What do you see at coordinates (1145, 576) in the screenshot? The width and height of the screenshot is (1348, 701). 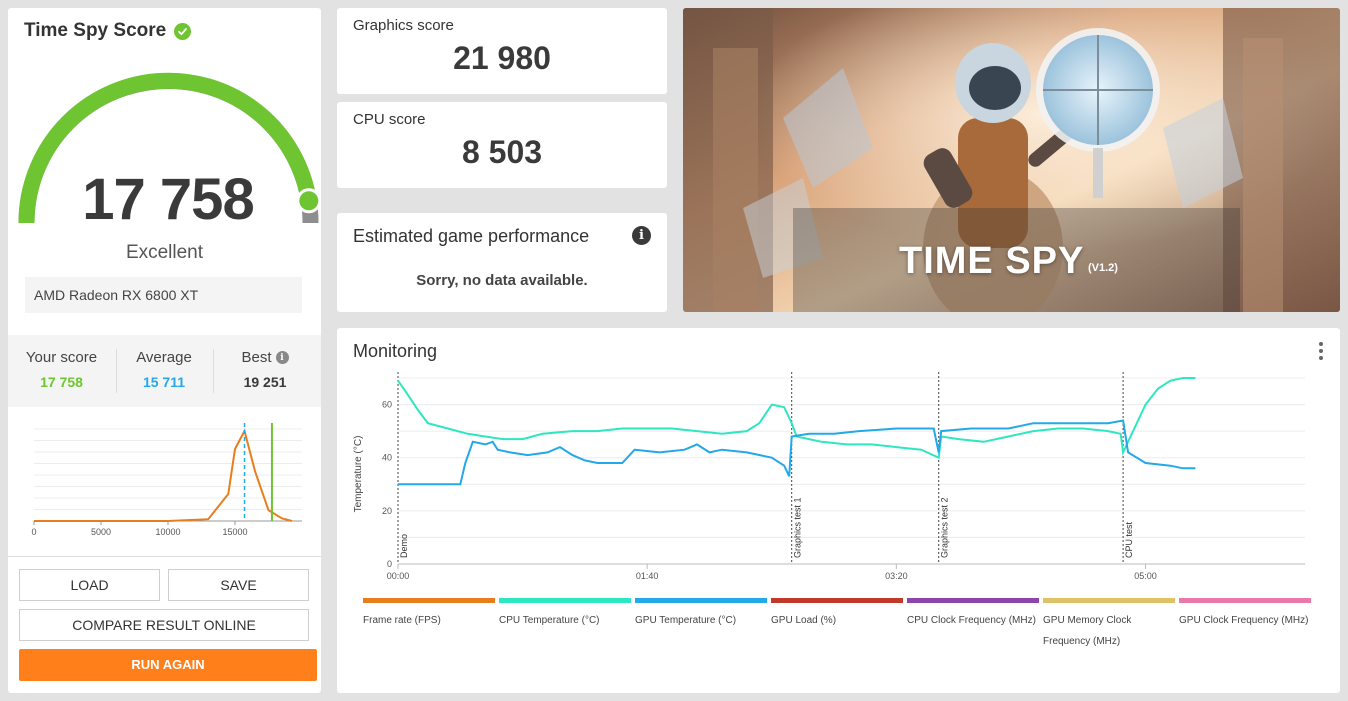 I see `monitoring-xtick-label: 05:00` at bounding box center [1145, 576].